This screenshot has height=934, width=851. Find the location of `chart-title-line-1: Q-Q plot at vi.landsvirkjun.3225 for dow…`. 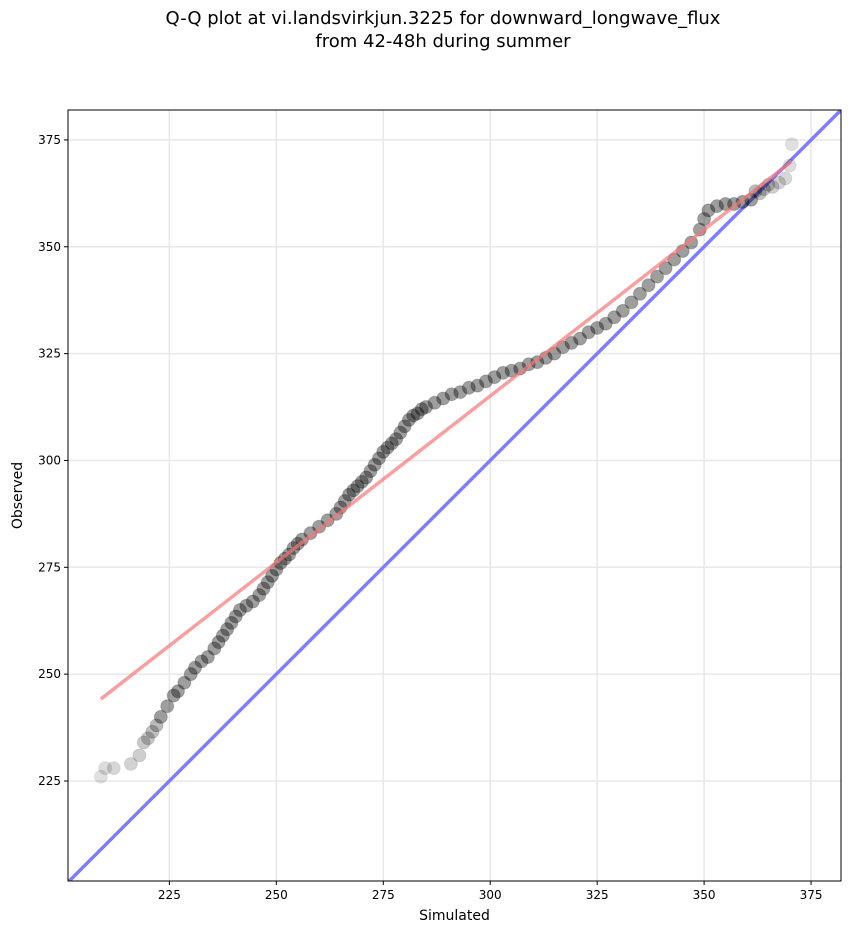

chart-title-line-1: Q-Q plot at vi.landsvirkjun.3225 for dow… is located at coordinates (443, 18).